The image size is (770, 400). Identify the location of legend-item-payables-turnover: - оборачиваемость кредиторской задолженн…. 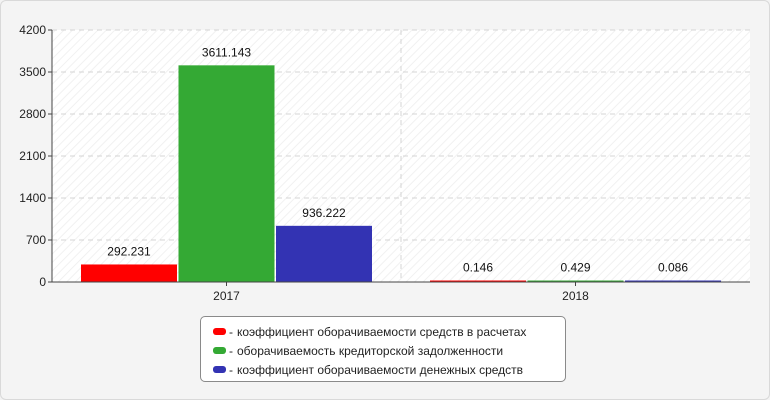
(383, 350).